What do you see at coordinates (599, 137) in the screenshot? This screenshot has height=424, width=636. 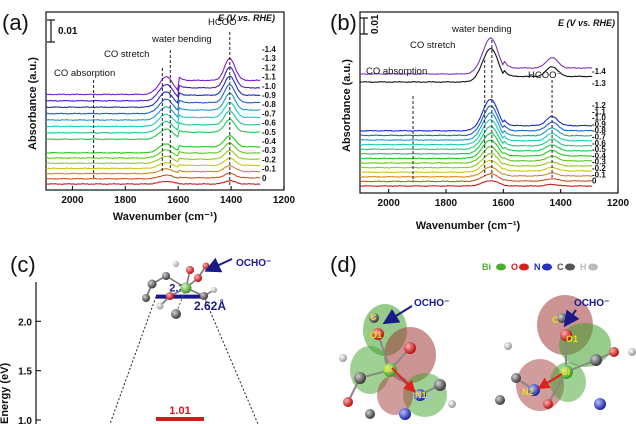 I see `potential-label: -0.7` at bounding box center [599, 137].